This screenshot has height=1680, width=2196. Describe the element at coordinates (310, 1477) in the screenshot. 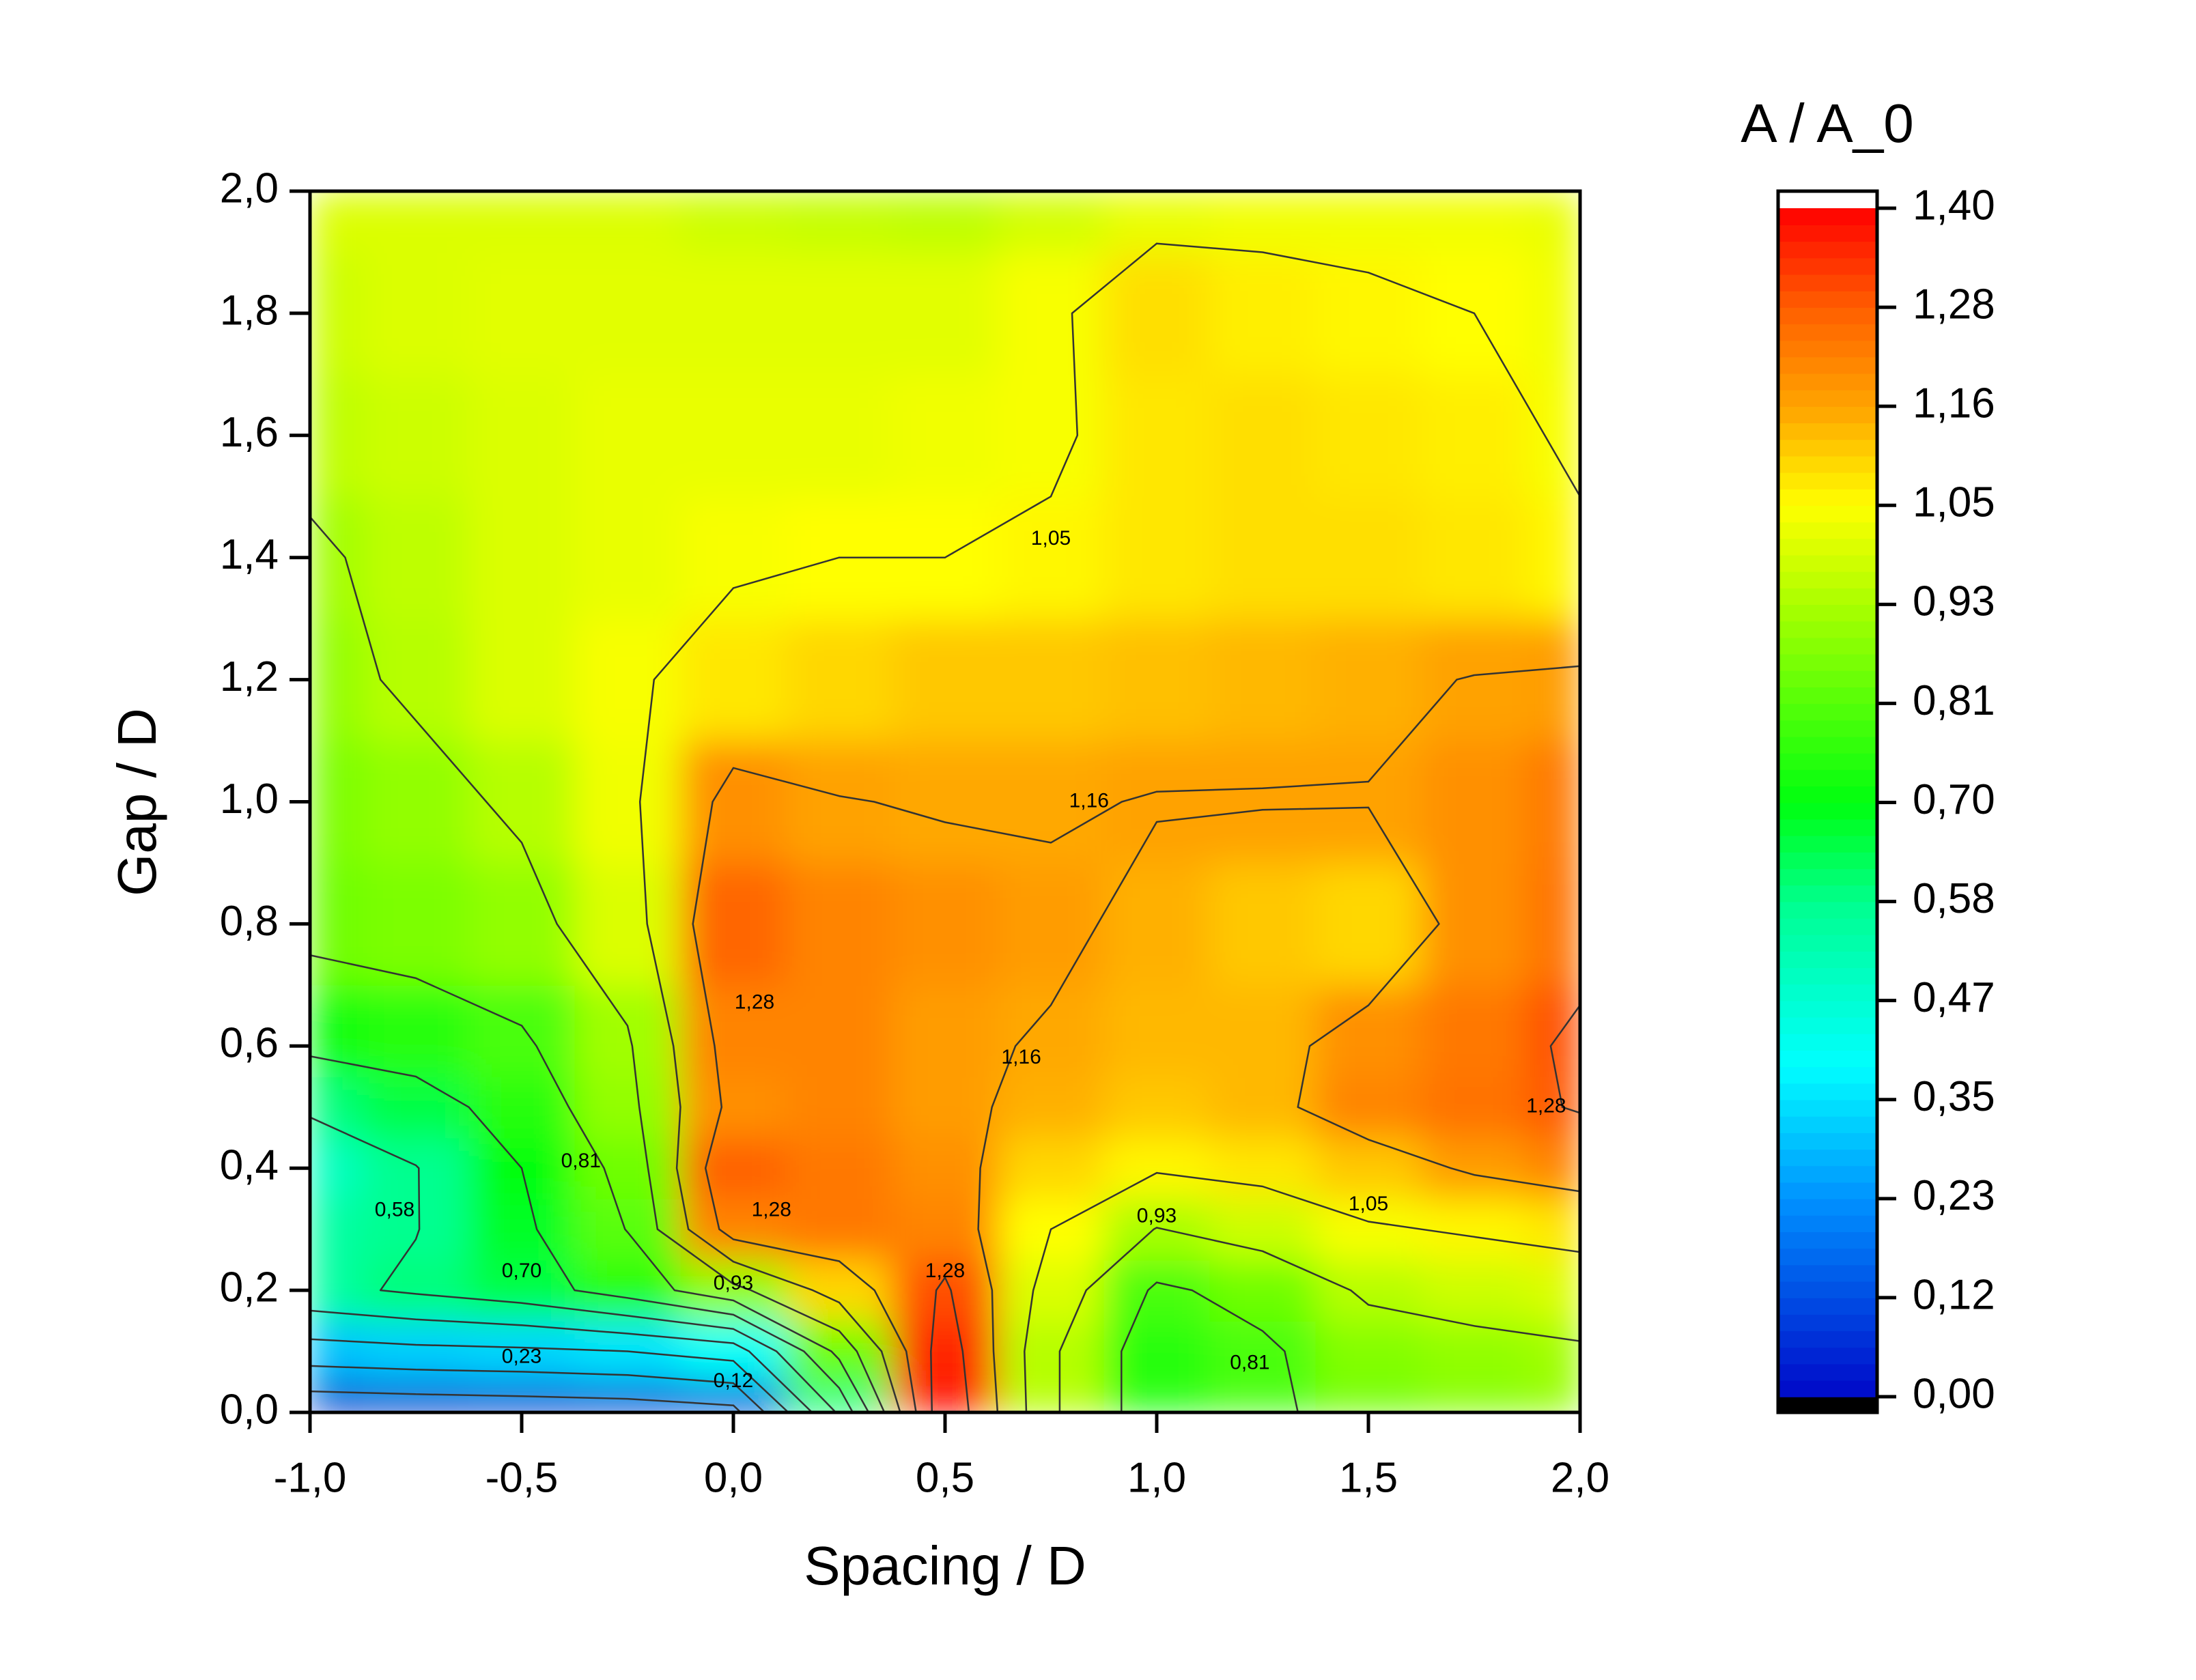

I see `x-tick-label: -1,0` at that location.